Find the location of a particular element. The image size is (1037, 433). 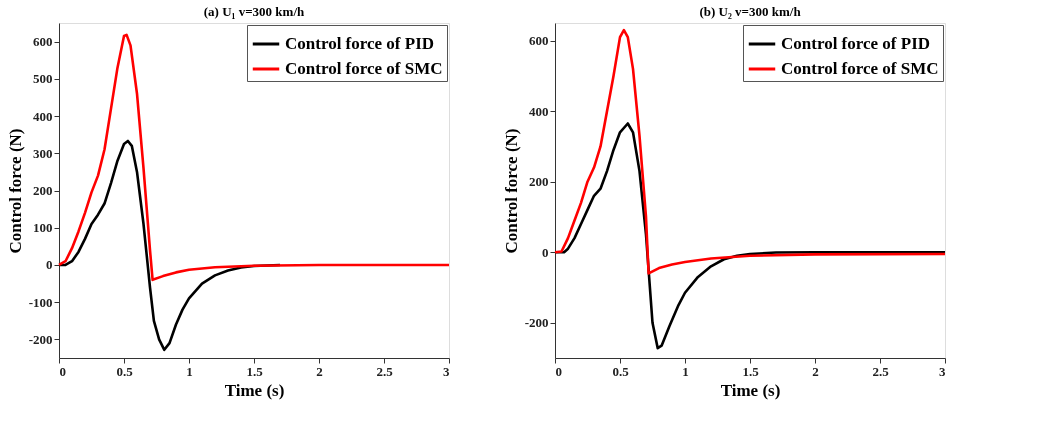

y-tick-label: 500 is located at coordinates (43, 79).